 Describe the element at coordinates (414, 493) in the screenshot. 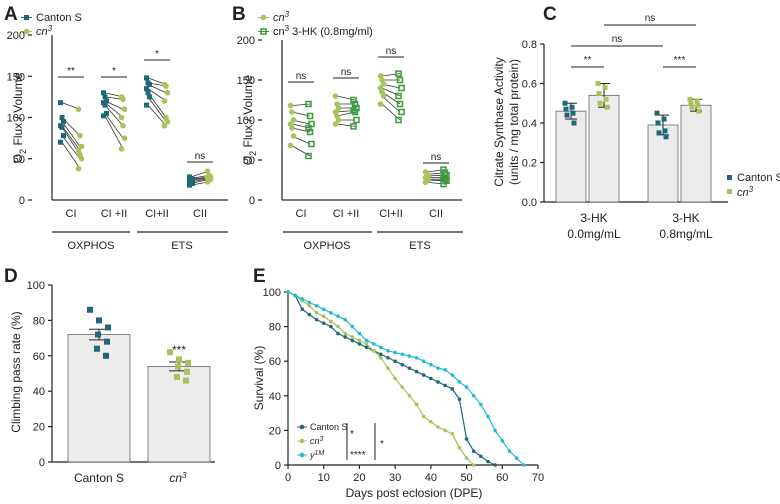

I see `panel-e-x-label: Days post eclosion (DPE)` at that location.